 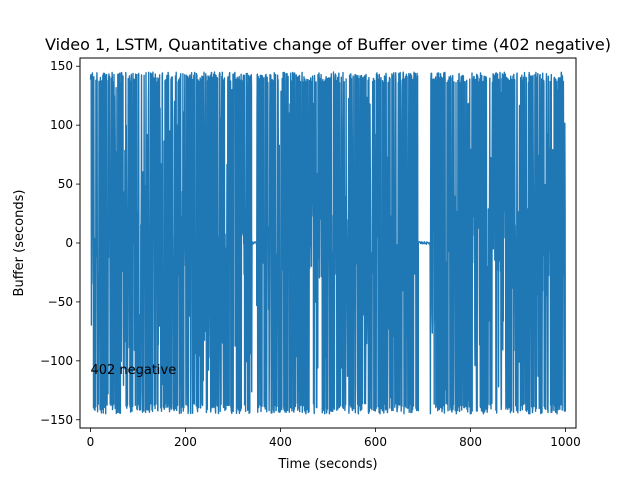 I want to click on x-tick-label: 0, so click(x=91, y=442).